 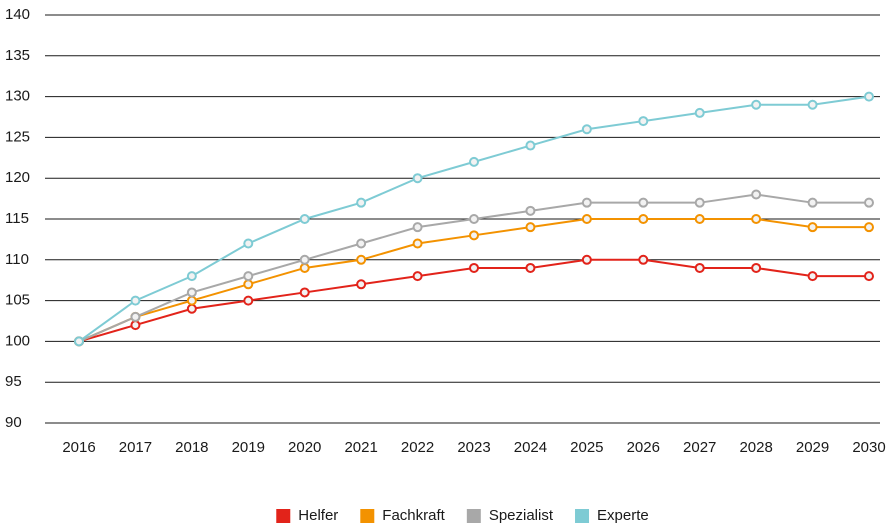 I want to click on y-tick-label: 95, so click(x=13, y=381).